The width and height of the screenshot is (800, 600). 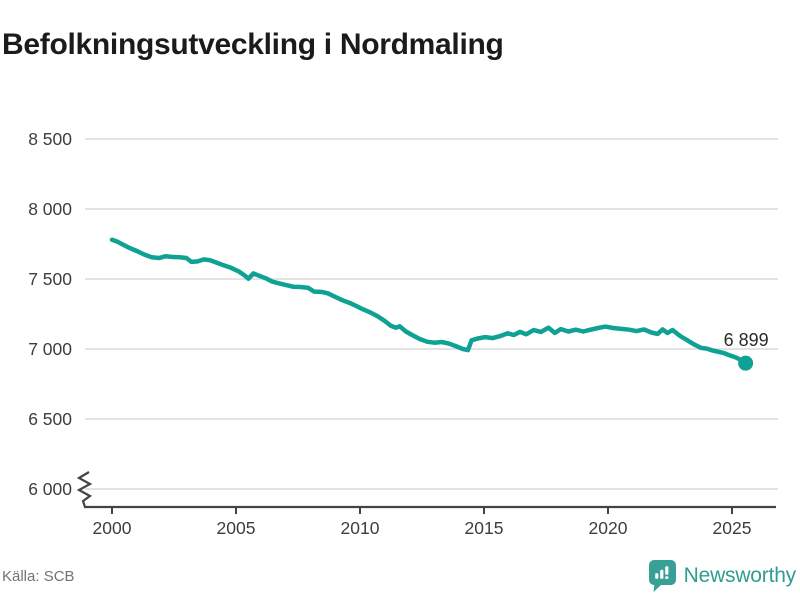 What do you see at coordinates (50, 419) in the screenshot?
I see `y-tick-label: 6 500` at bounding box center [50, 419].